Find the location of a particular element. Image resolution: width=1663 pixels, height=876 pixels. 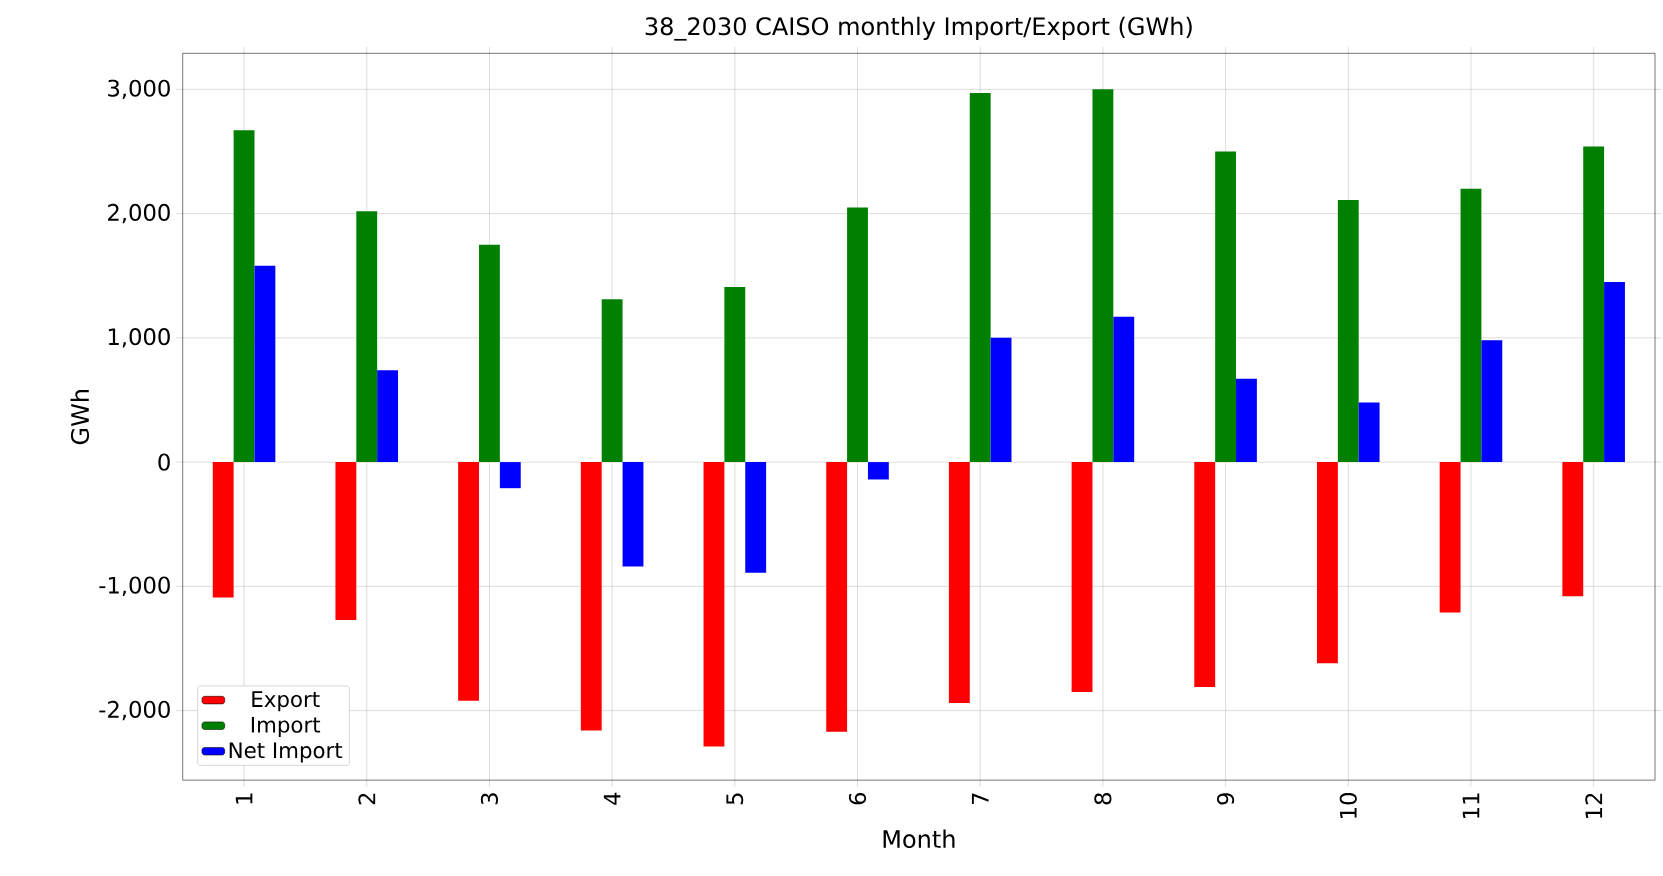

y-tick-label: 0 is located at coordinates (164, 462).